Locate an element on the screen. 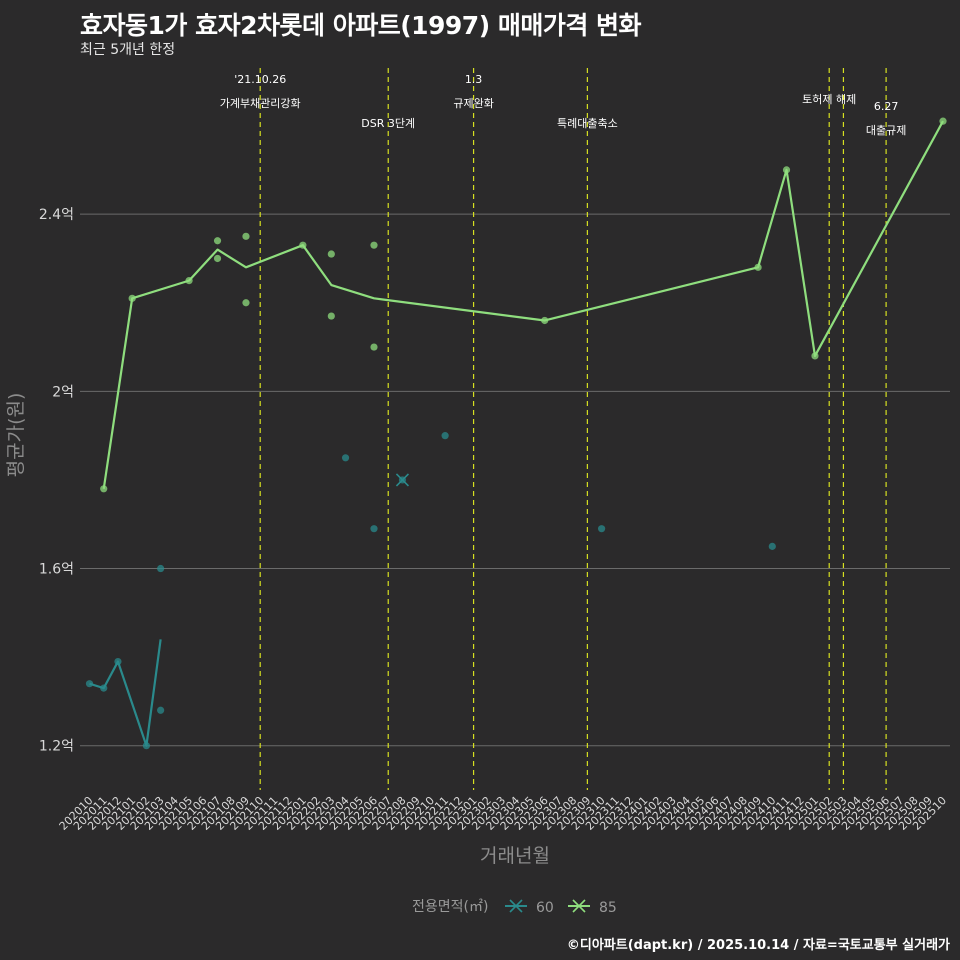 The width and height of the screenshot is (960, 960). y-tick-label: 2억 is located at coordinates (63, 392).